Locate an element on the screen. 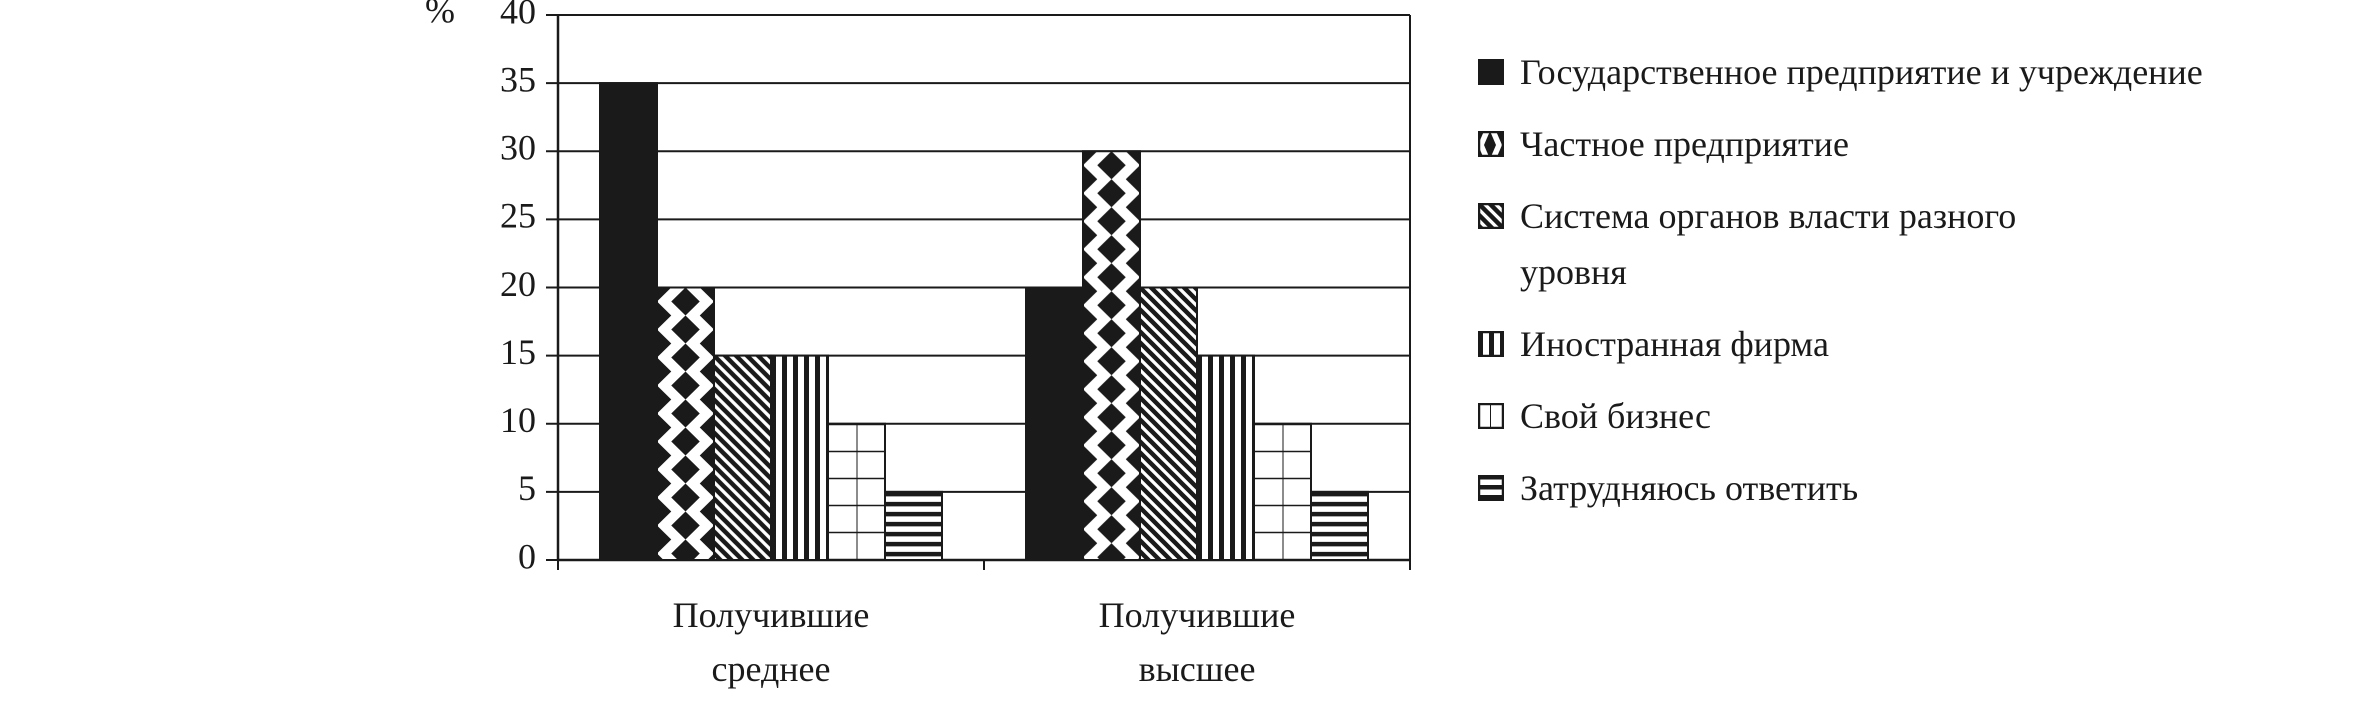  y-tick-label: 35 is located at coordinates (518, 79).